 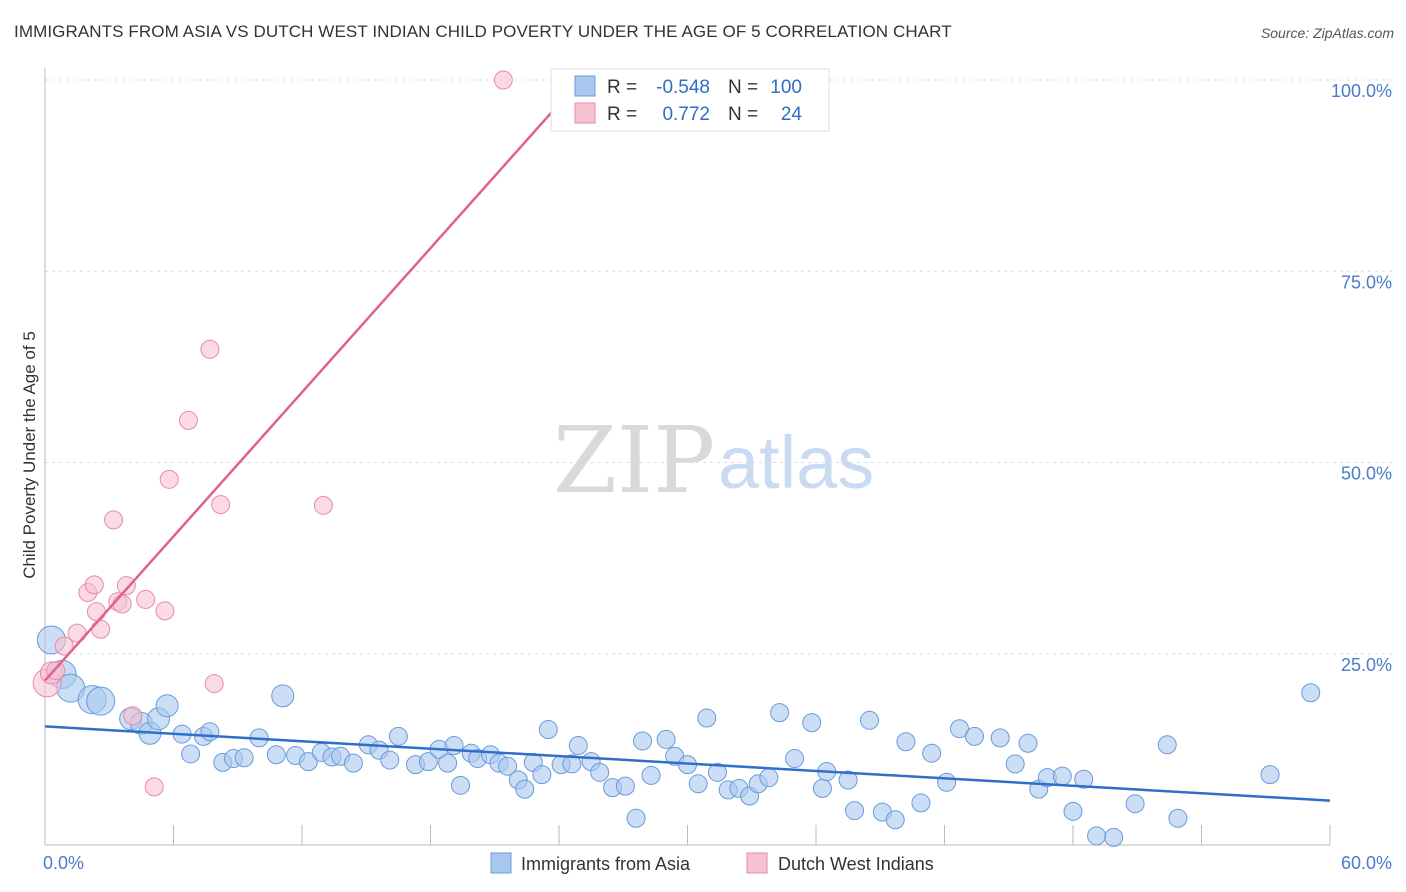 I want to click on x-axis-ticks, so click(x=687, y=835).